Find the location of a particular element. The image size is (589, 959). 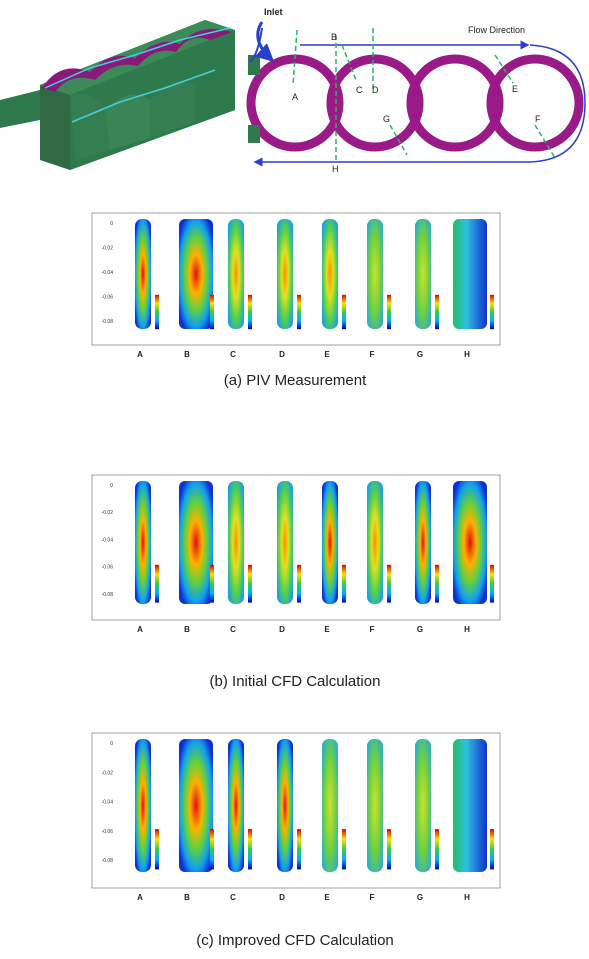

flow-direction-label: Flow Direction is located at coordinates (496, 30).